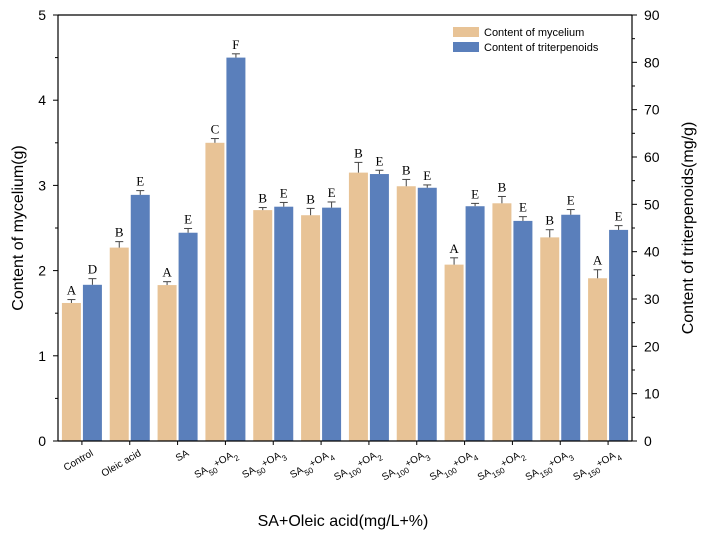 Image resolution: width=706 pixels, height=534 pixels. I want to click on significance-letter-triterpenoids-0: D, so click(92, 269).